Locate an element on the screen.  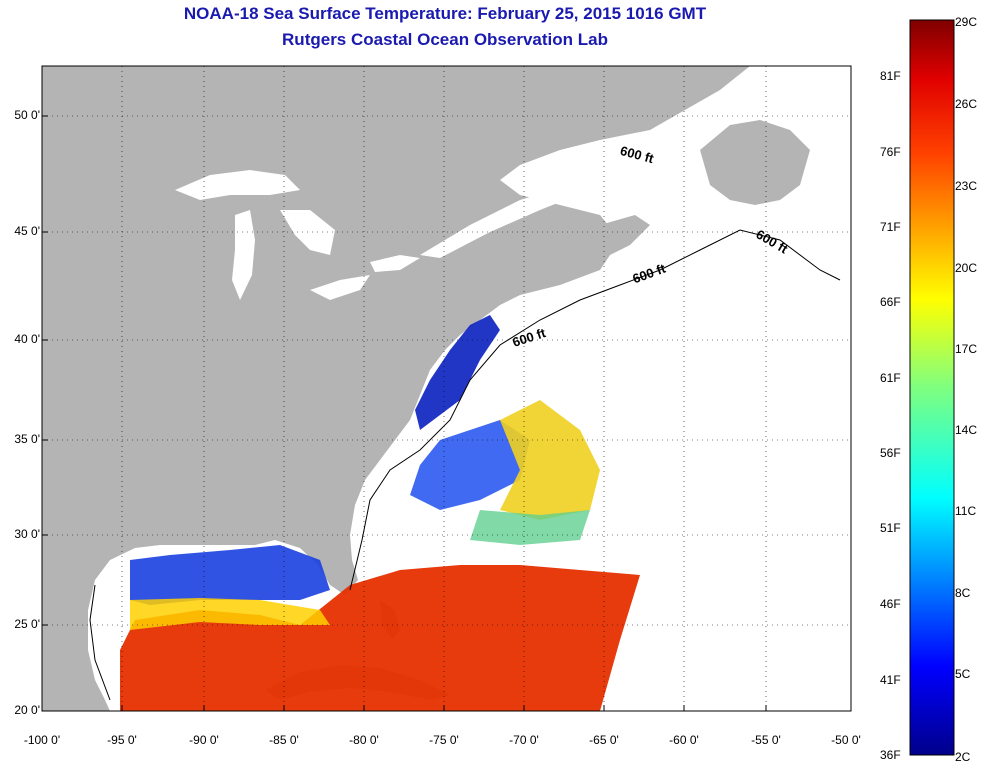
lon-label: -85 0' is located at coordinates (284, 740).